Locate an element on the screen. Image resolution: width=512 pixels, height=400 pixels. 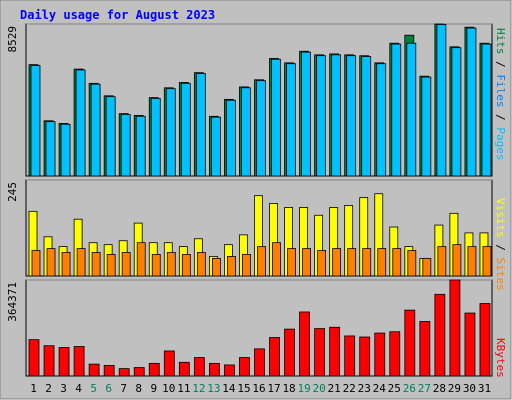
x-tick-label: 19 is located at coordinates (303, 388).